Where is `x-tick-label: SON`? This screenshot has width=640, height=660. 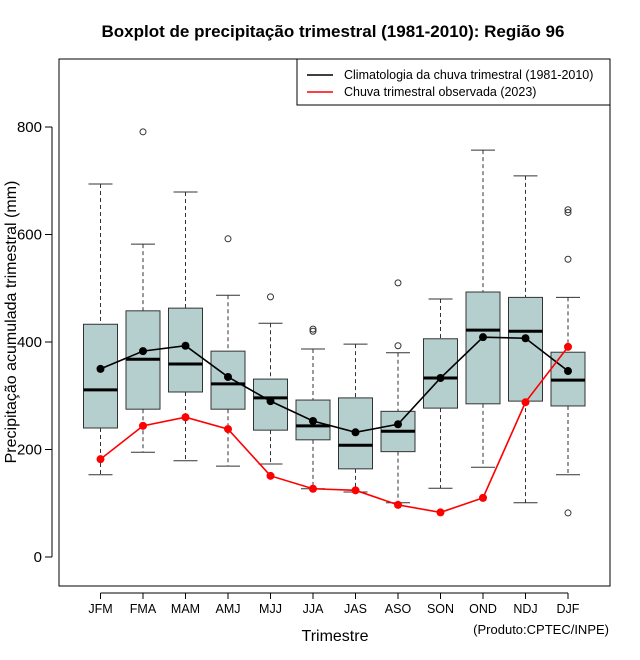
x-tick-label: SON is located at coordinates (440, 609).